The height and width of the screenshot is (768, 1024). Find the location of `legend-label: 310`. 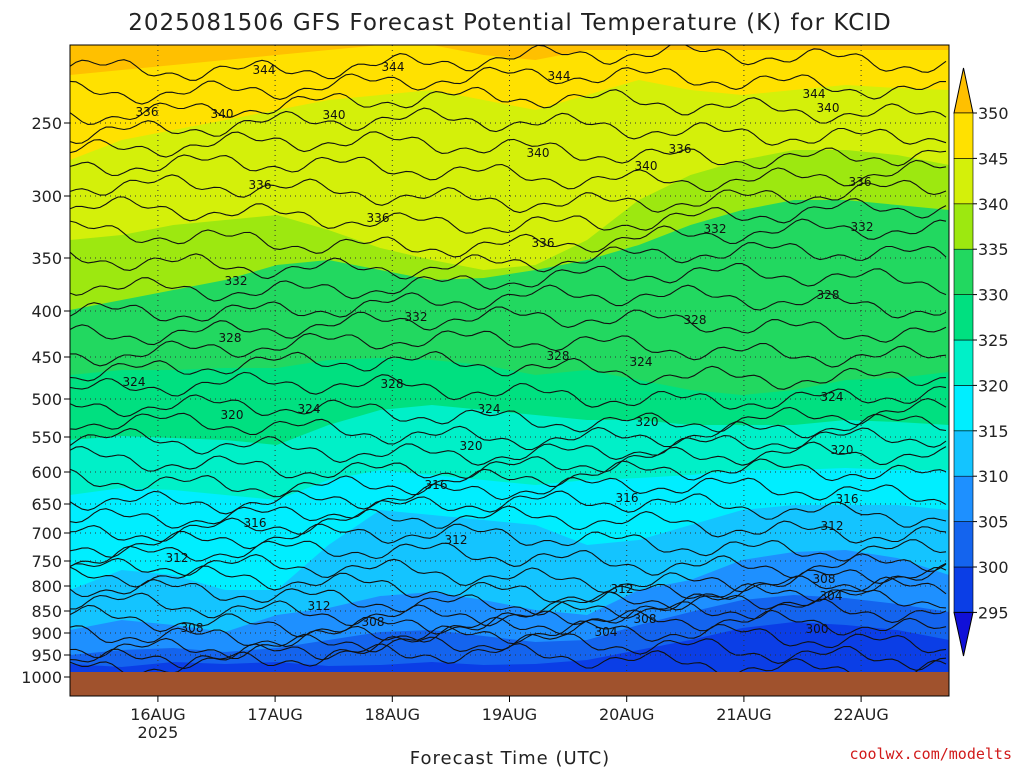

legend-label: 310 is located at coordinates (993, 476).